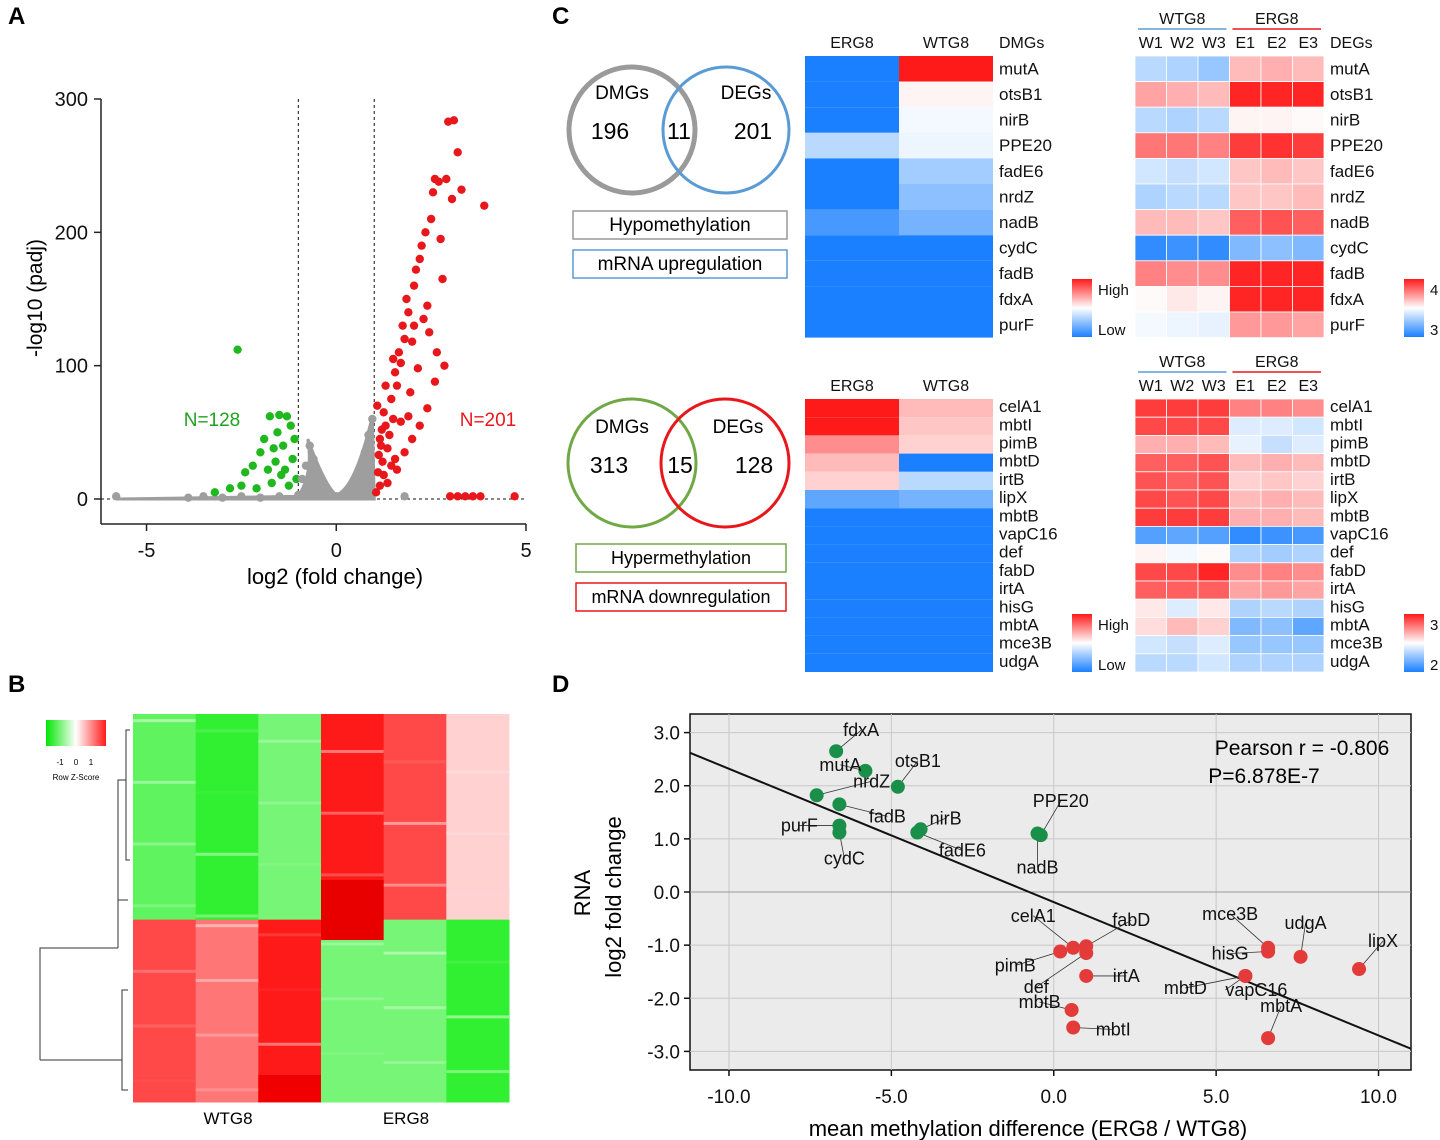 The height and width of the screenshot is (1140, 1440). I want to click on heatmap-row-label: mce3B, so click(1356, 643).